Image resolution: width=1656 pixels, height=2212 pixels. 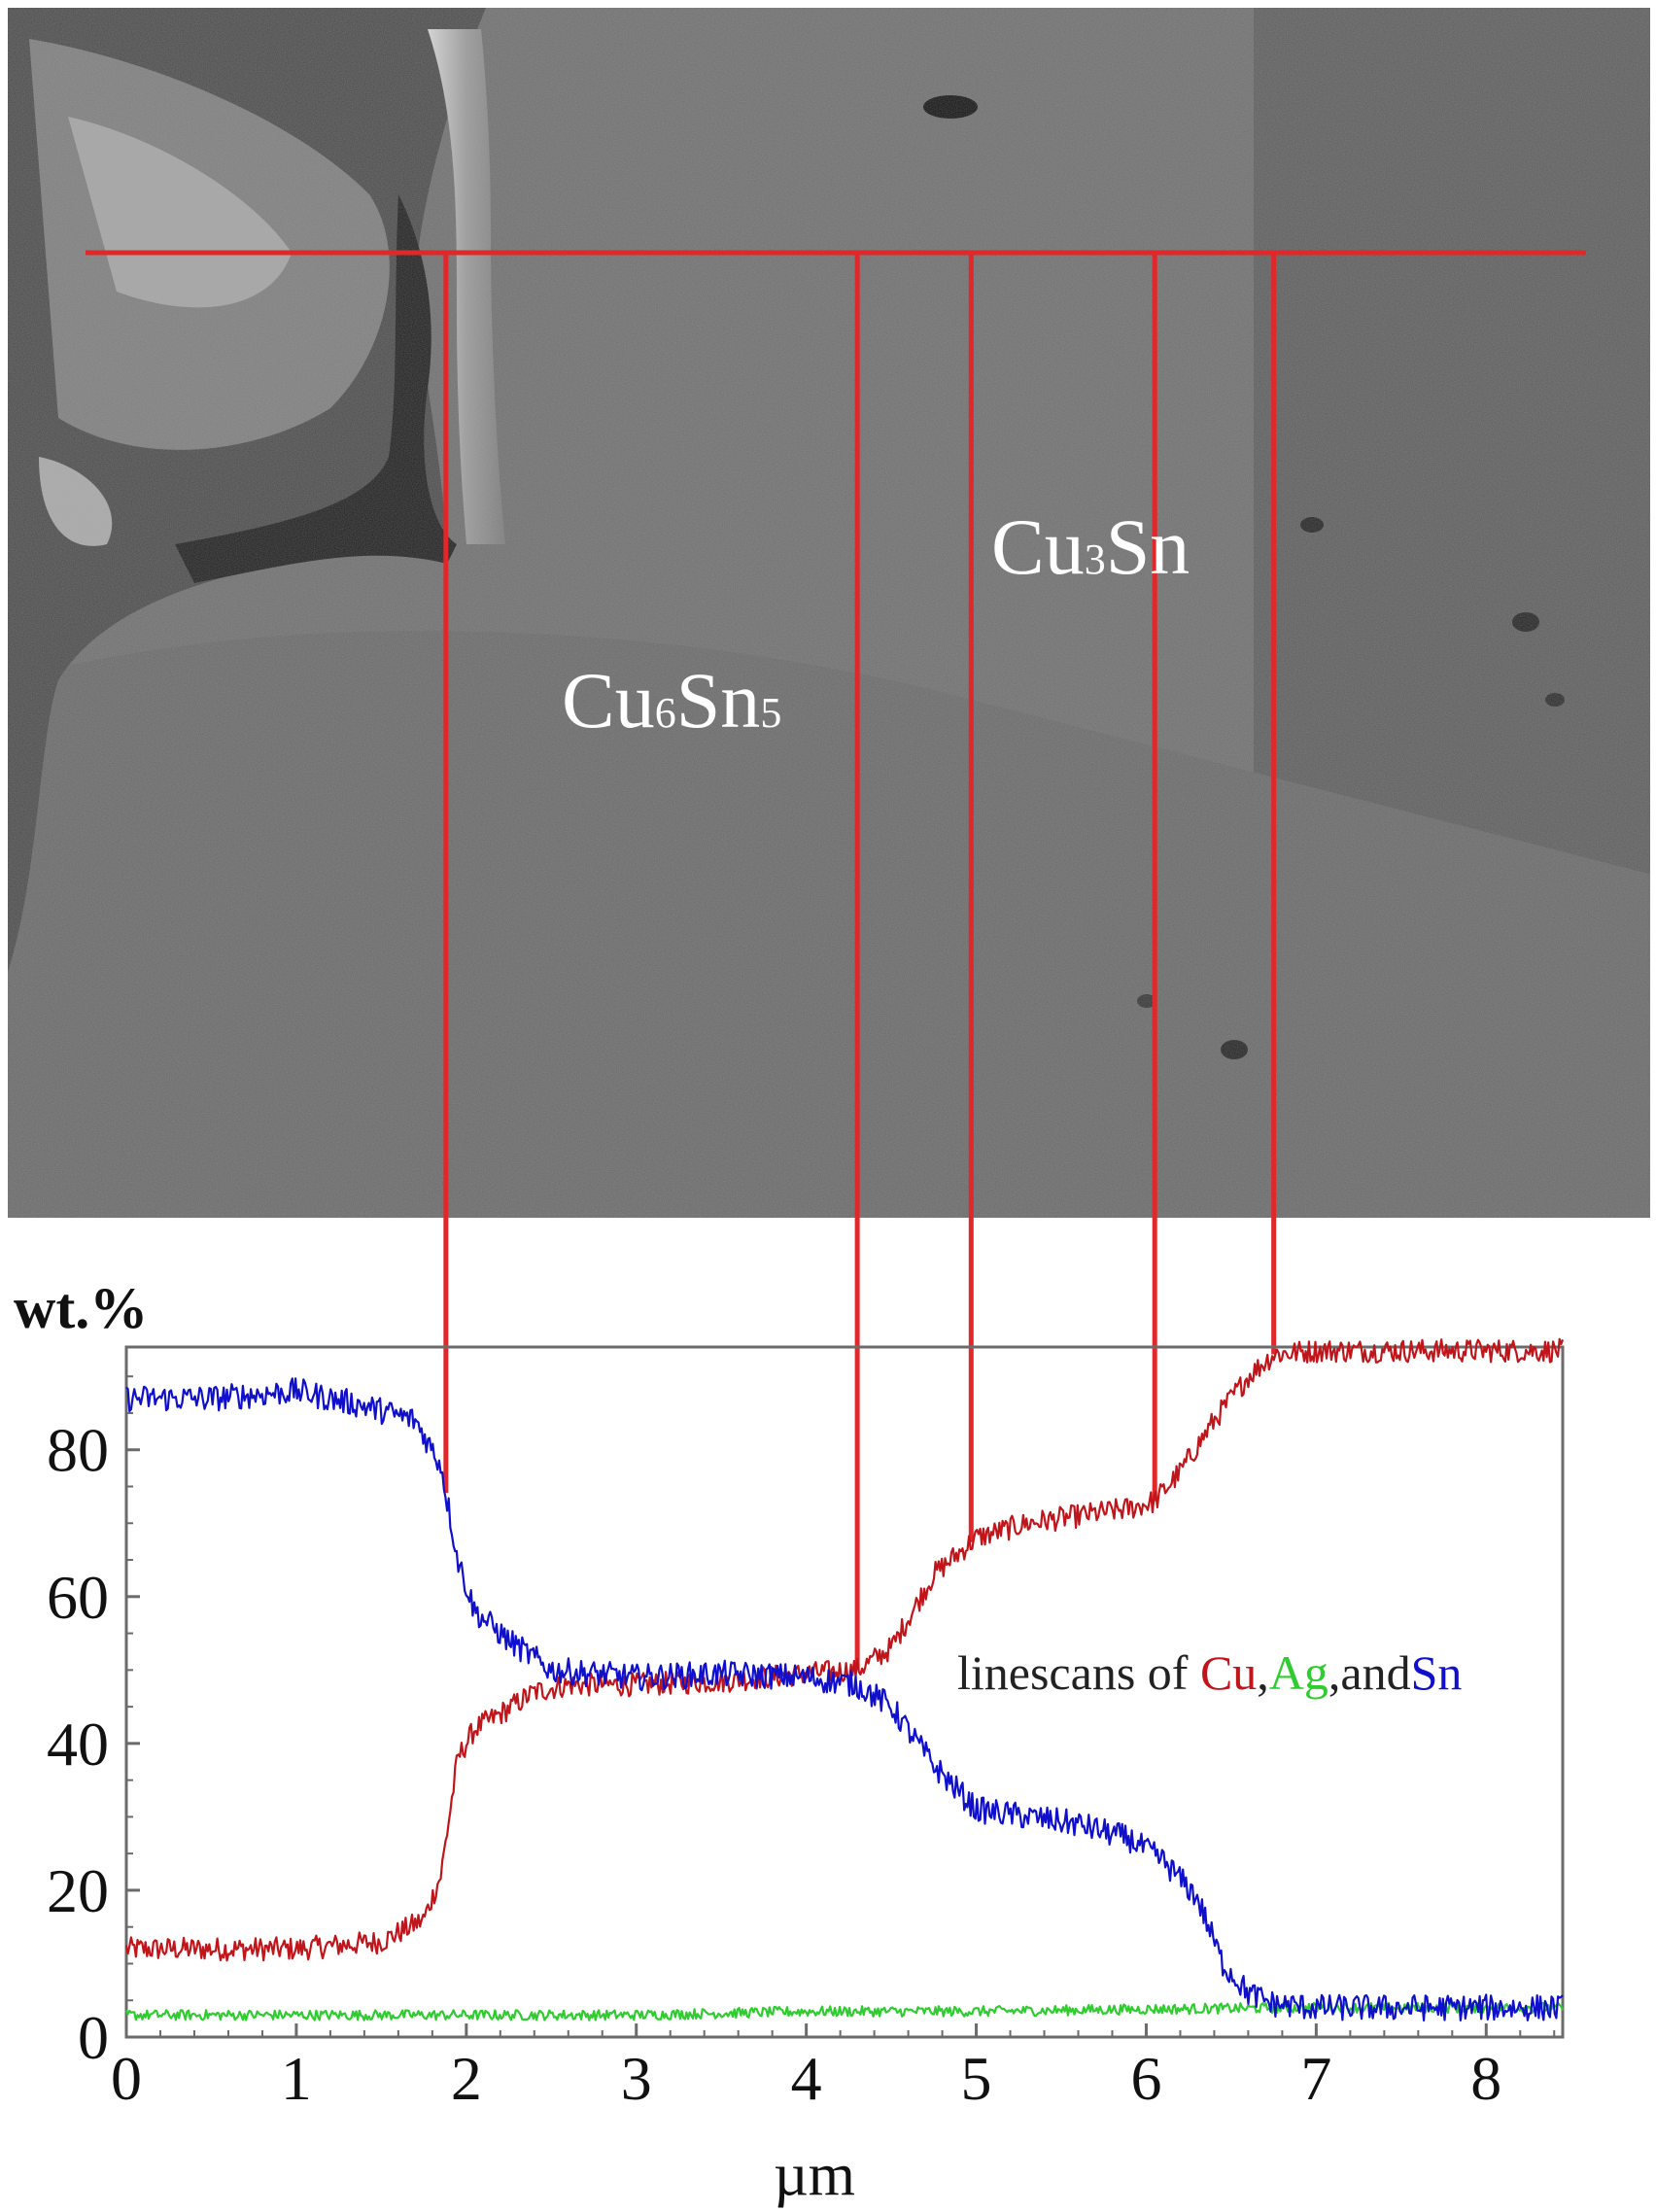 What do you see at coordinates (78, 1597) in the screenshot?
I see `y-tick-label: 60` at bounding box center [78, 1597].